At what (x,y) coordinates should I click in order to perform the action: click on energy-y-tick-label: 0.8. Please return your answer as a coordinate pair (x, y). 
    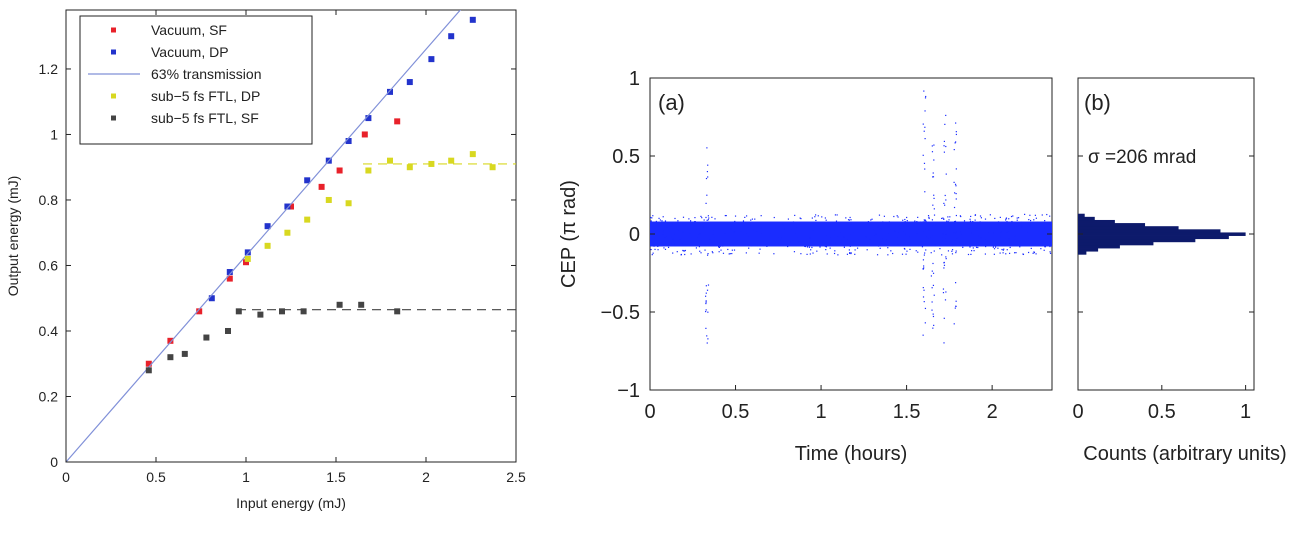
    Looking at the image, I should click on (49, 200).